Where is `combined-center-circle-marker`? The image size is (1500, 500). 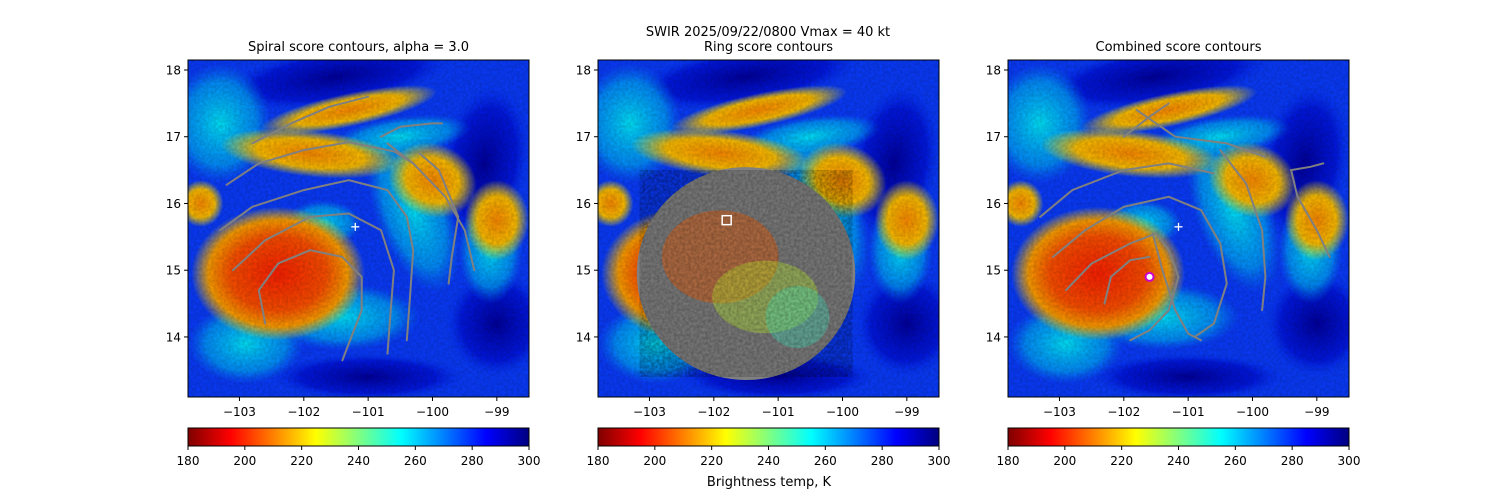 combined-center-circle-marker is located at coordinates (1149, 276).